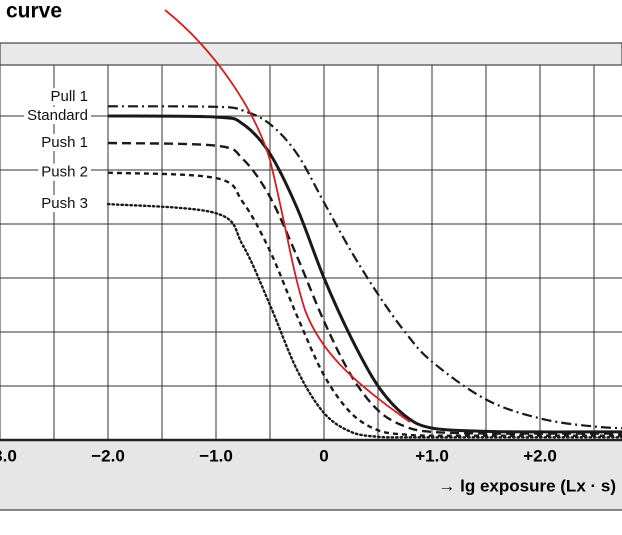 This screenshot has width=622, height=535. I want to click on x-axis-label: → lg exposure (Lx · s), so click(527, 485).